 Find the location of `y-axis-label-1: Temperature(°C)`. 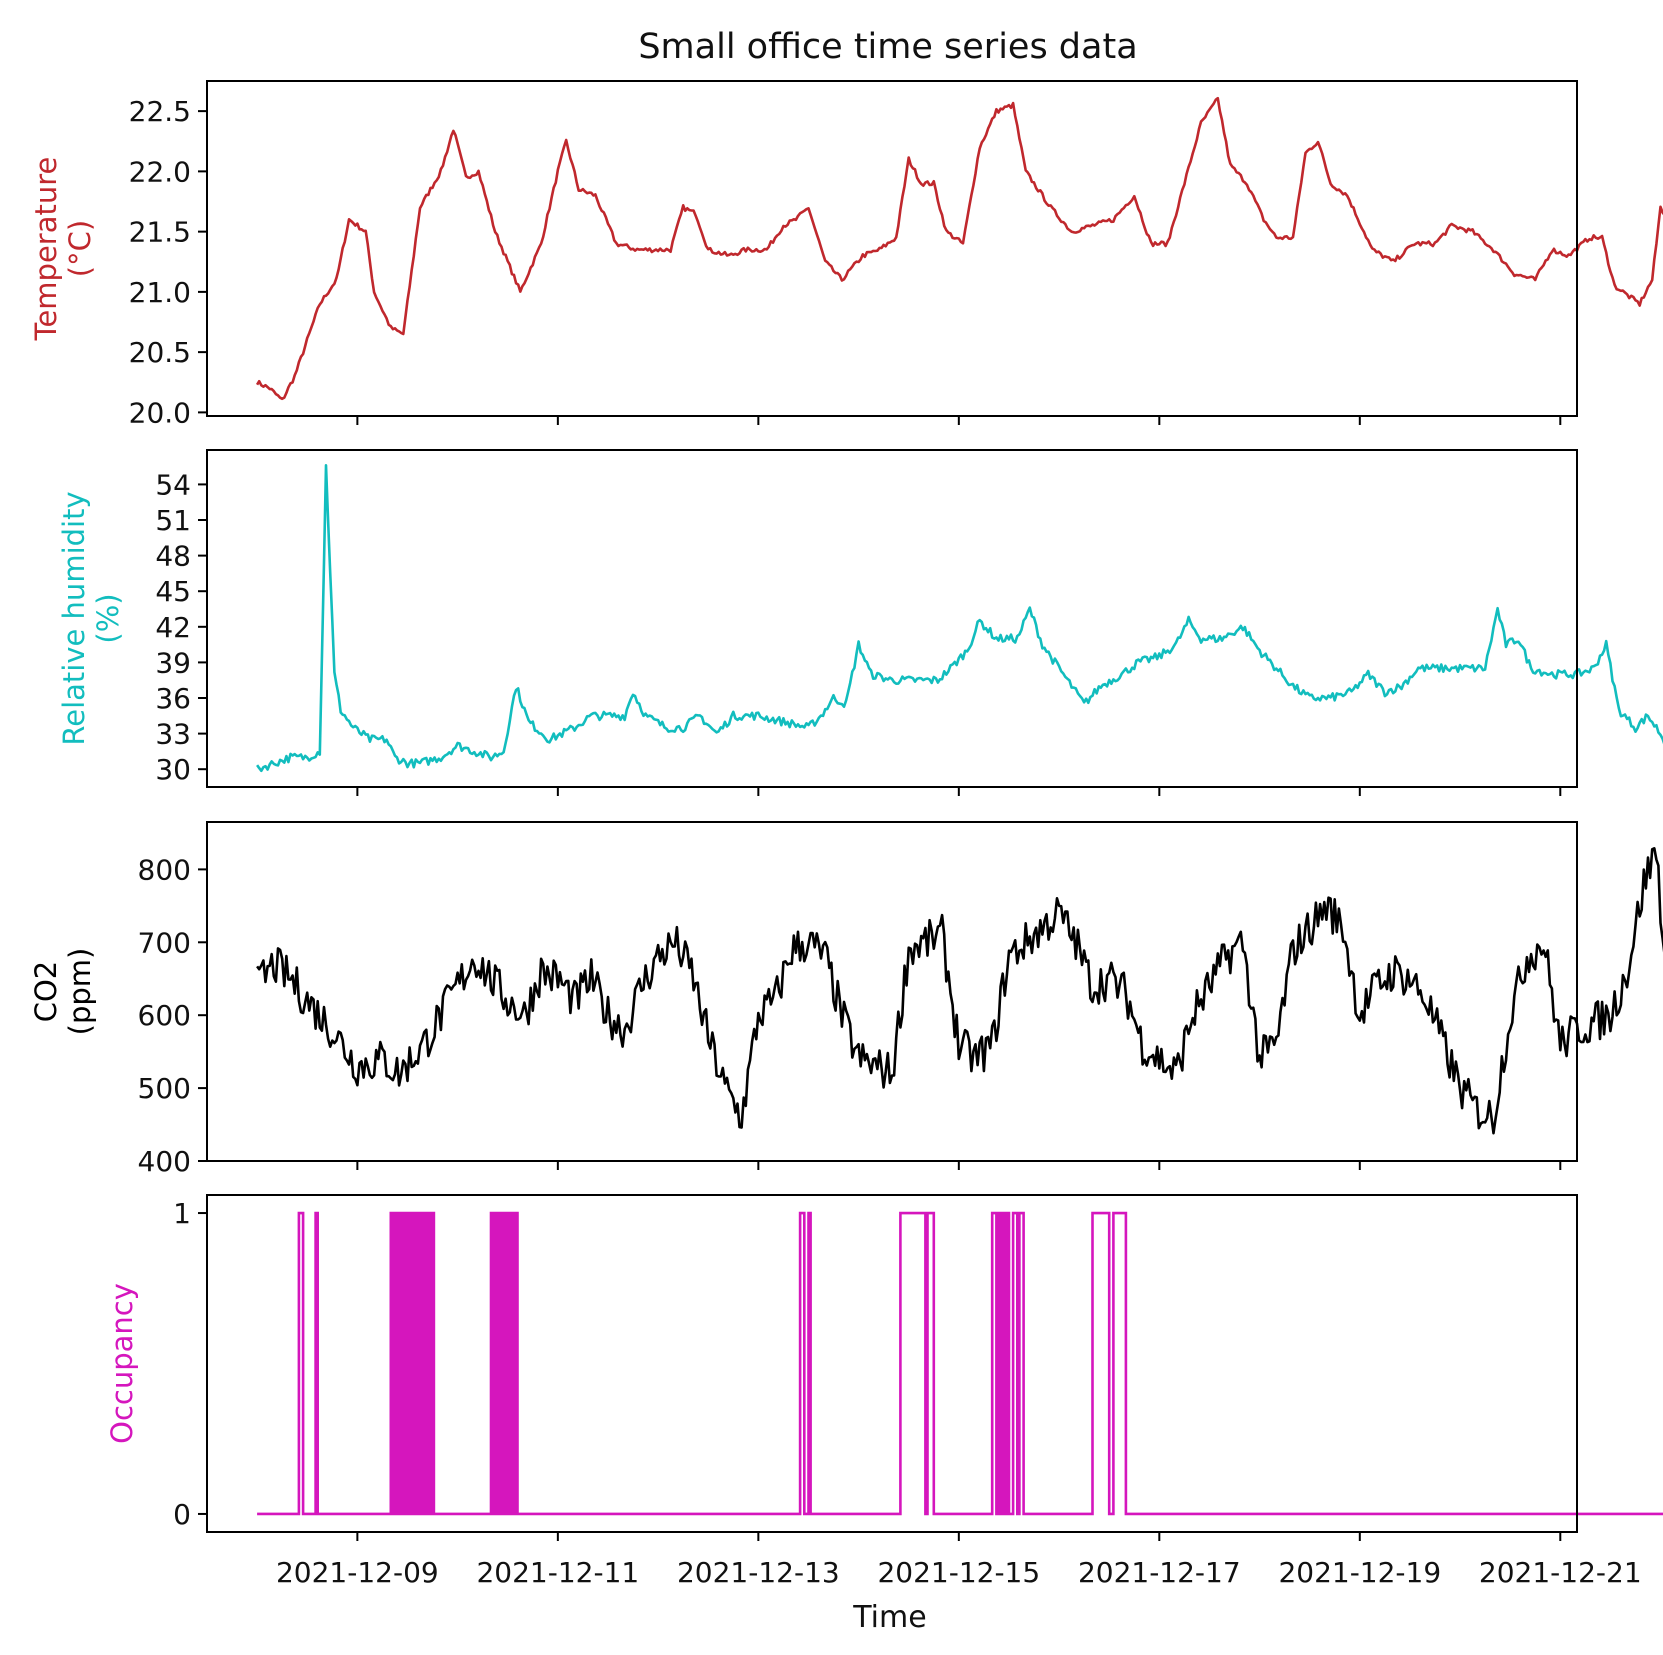

y-axis-label-1: Temperature(°C) is located at coordinates (63, 249).